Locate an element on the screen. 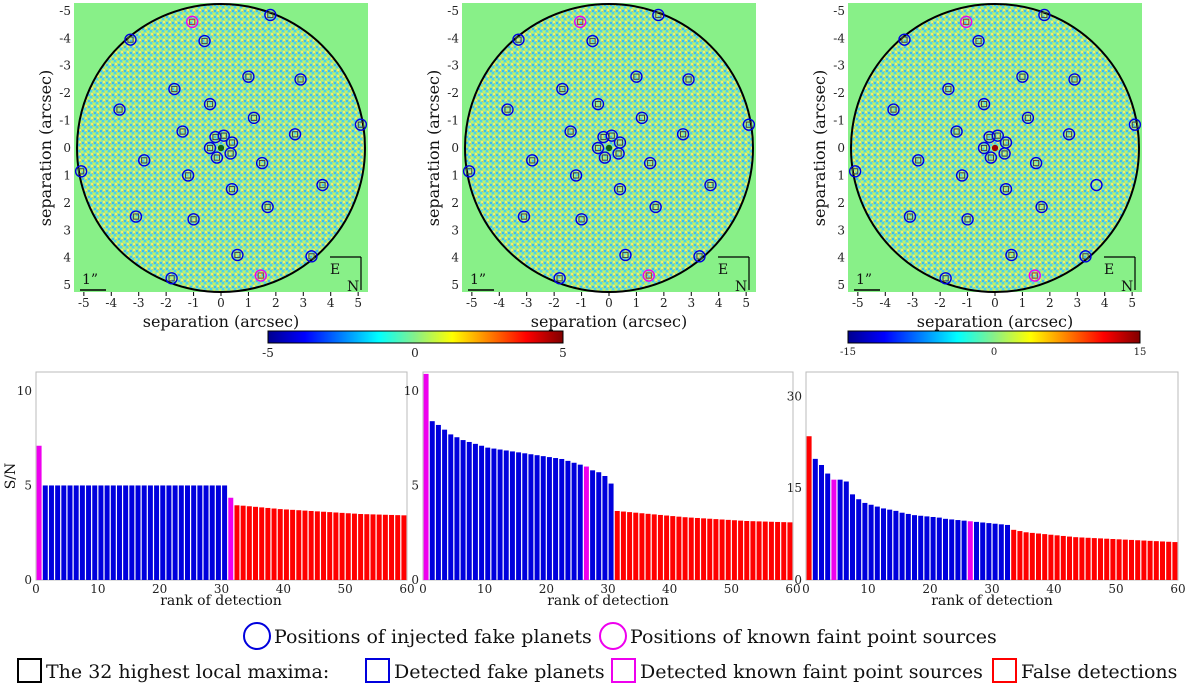  x-tick-label: -2 is located at coordinates (940, 303).